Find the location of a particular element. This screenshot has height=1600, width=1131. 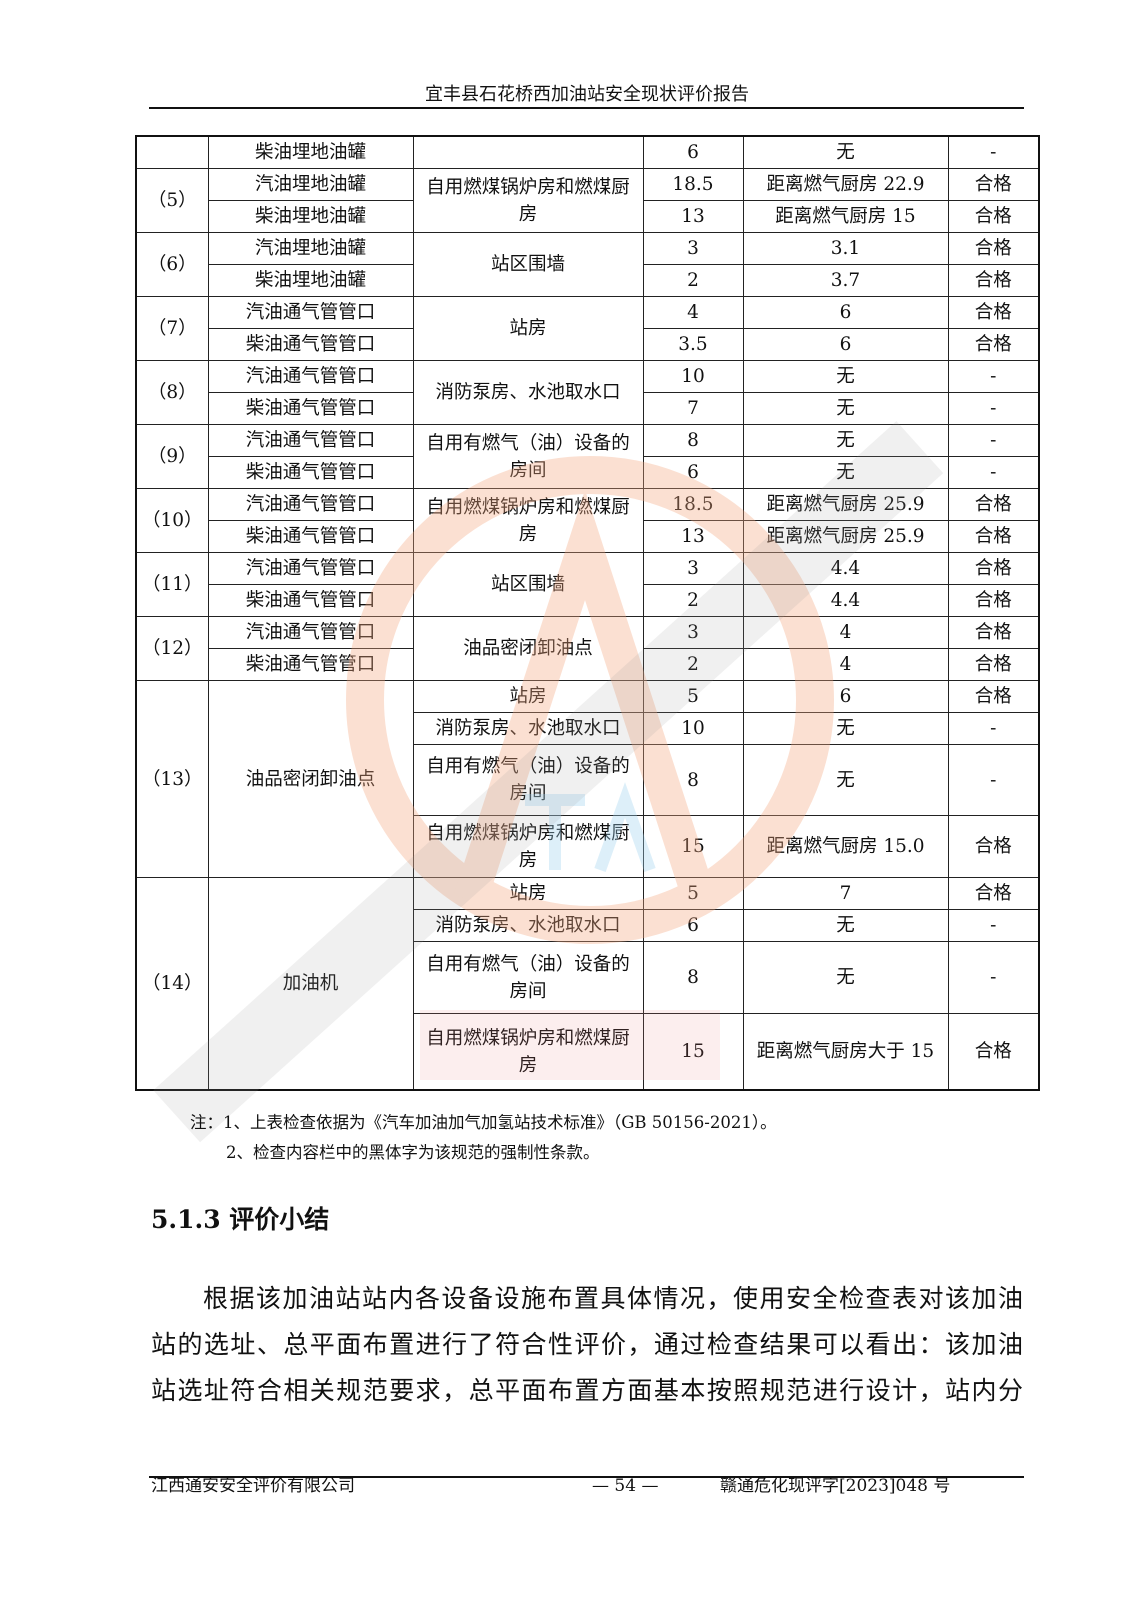

header-divider is located at coordinates (586, 108).